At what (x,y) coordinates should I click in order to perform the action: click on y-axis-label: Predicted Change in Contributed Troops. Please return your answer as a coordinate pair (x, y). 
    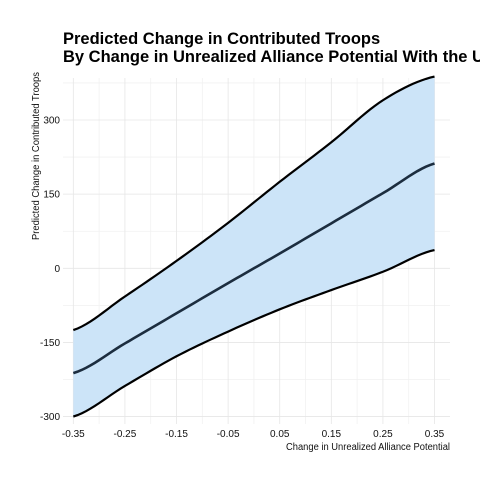
    Looking at the image, I should click on (36, 156).